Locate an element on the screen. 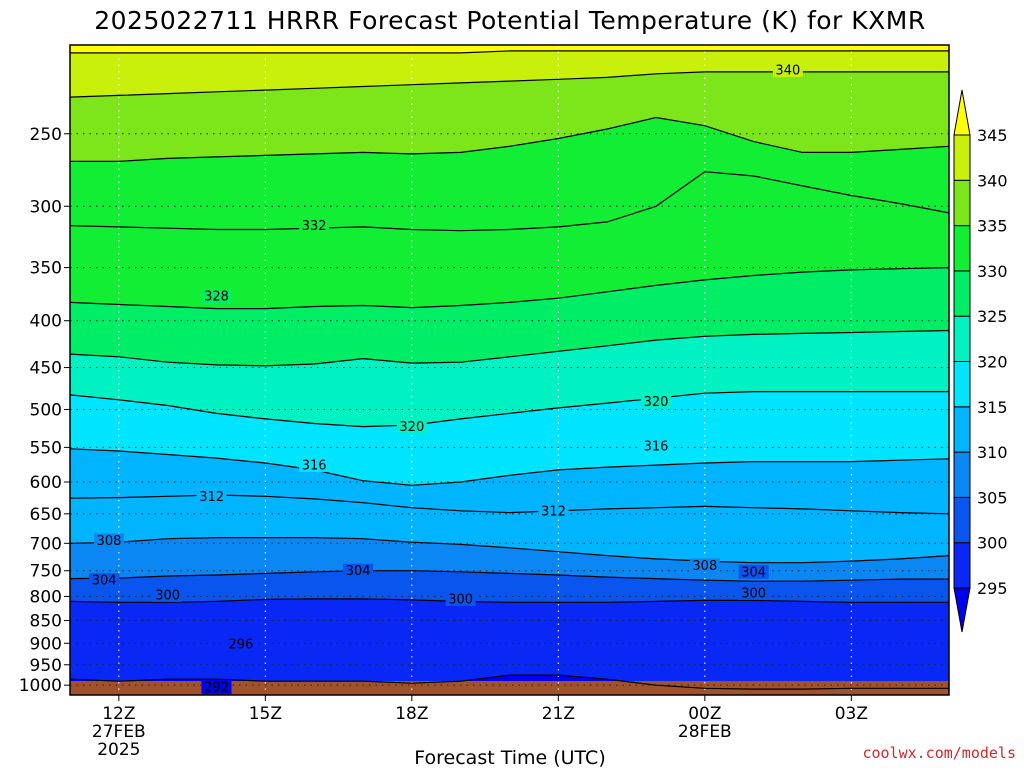 The height and width of the screenshot is (768, 1024). contour-label-320-4: 320 is located at coordinates (411, 427).